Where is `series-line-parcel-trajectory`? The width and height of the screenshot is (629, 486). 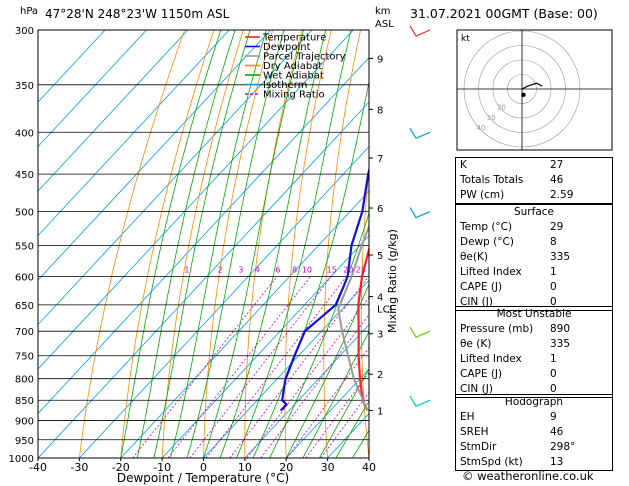 series-line-parcel-trajectory is located at coordinates (353, 317).